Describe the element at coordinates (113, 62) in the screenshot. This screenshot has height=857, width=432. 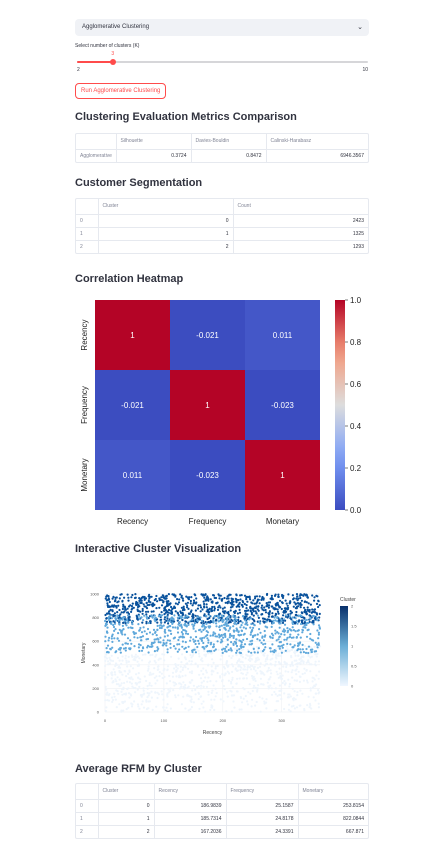
I see `slider-thumb` at that location.